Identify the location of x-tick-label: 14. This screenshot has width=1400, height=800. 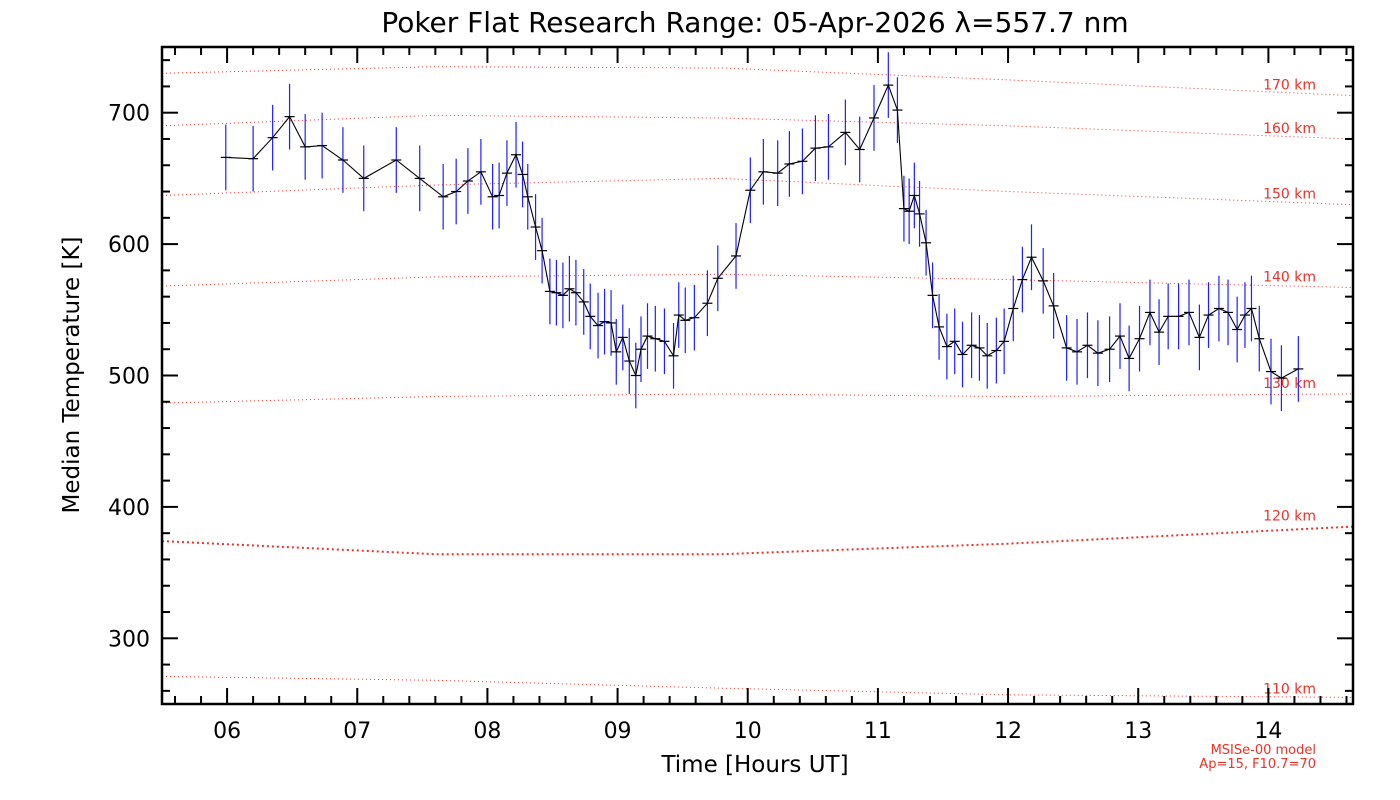
(1268, 731).